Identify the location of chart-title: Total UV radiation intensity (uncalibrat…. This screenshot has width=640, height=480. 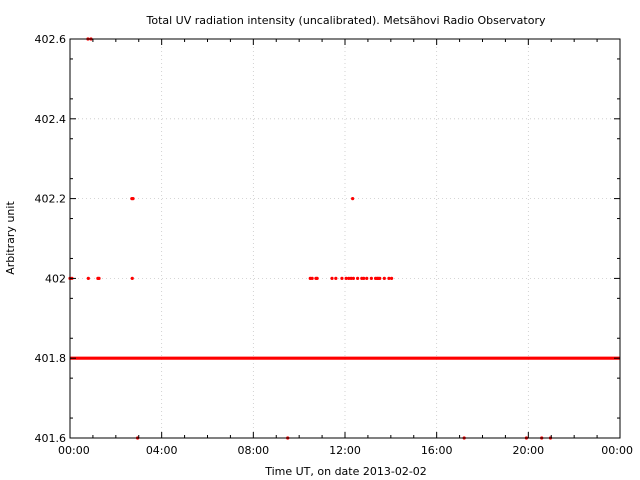
(346, 20).